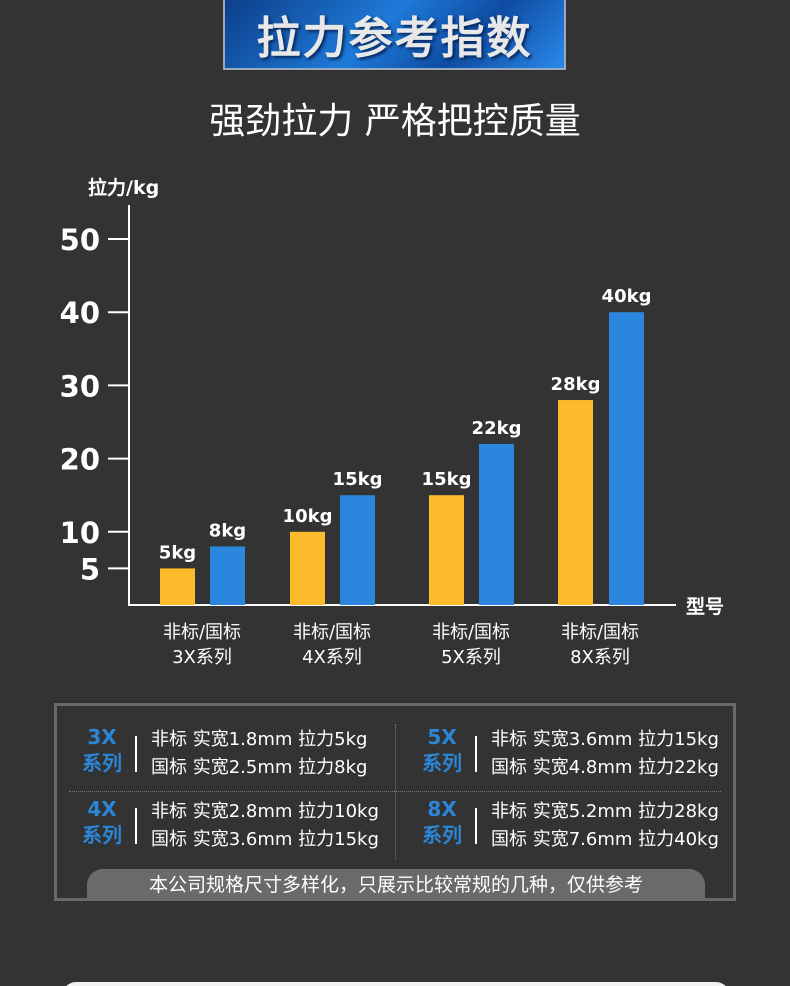 The image size is (790, 986). I want to click on next-section-card, so click(396, 984).